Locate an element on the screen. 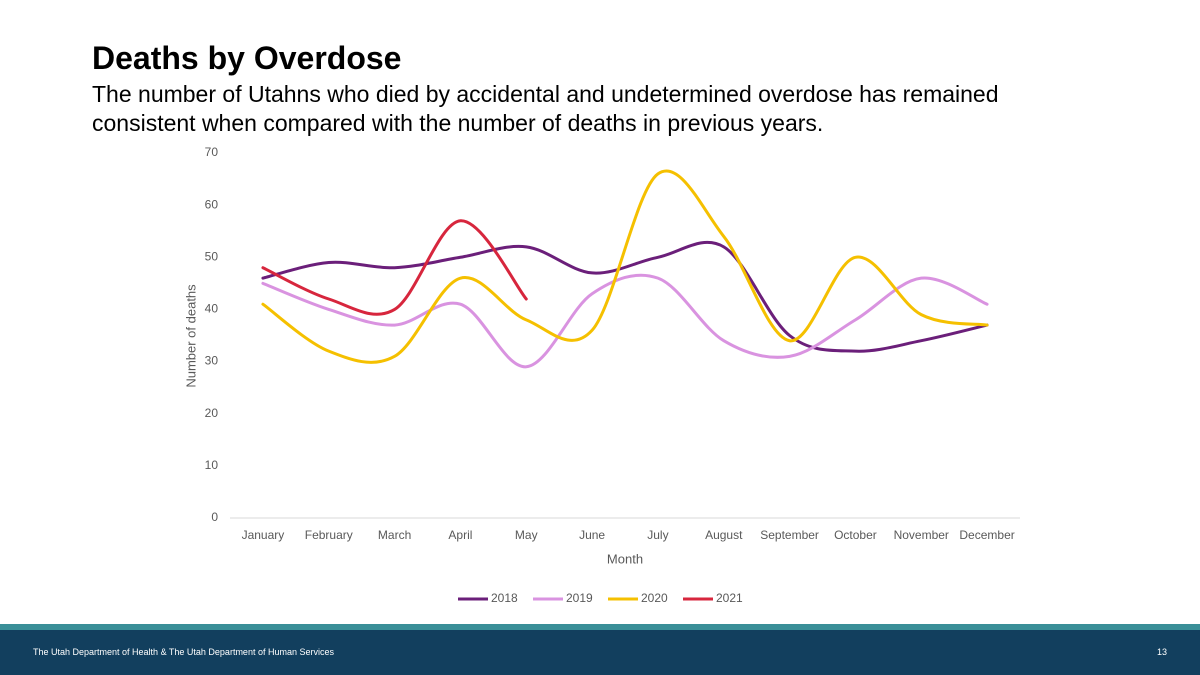 This screenshot has width=1200, height=675. x-tick-label: June is located at coordinates (592, 535).